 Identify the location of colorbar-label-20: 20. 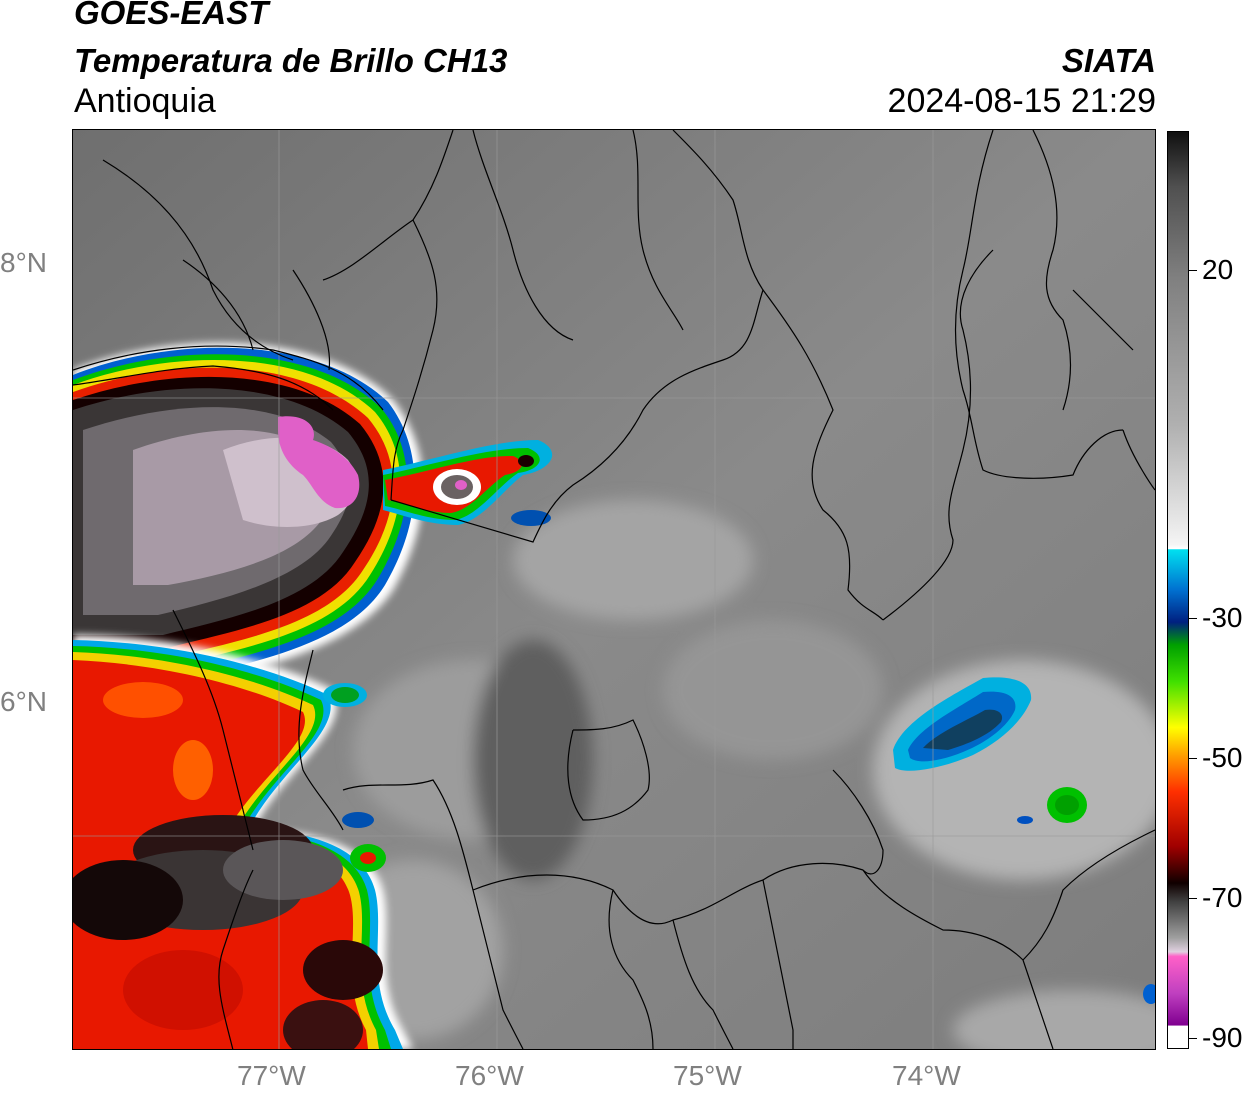
(1218, 269).